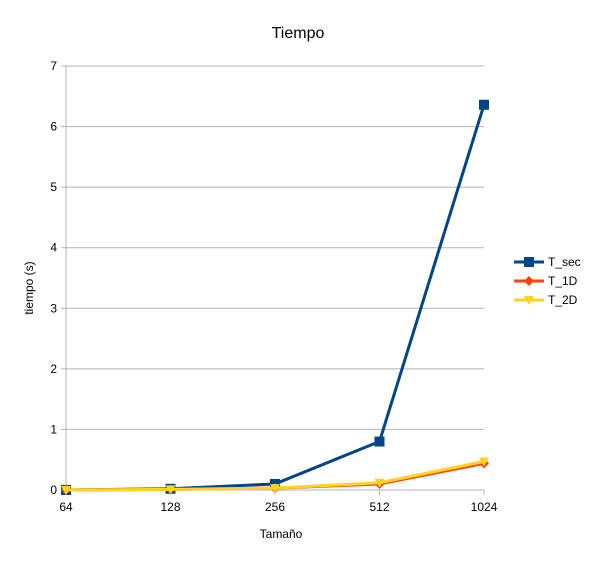 Image resolution: width=596 pixels, height=562 pixels. What do you see at coordinates (529, 281) in the screenshot?
I see `legend-marker-t-1d` at bounding box center [529, 281].